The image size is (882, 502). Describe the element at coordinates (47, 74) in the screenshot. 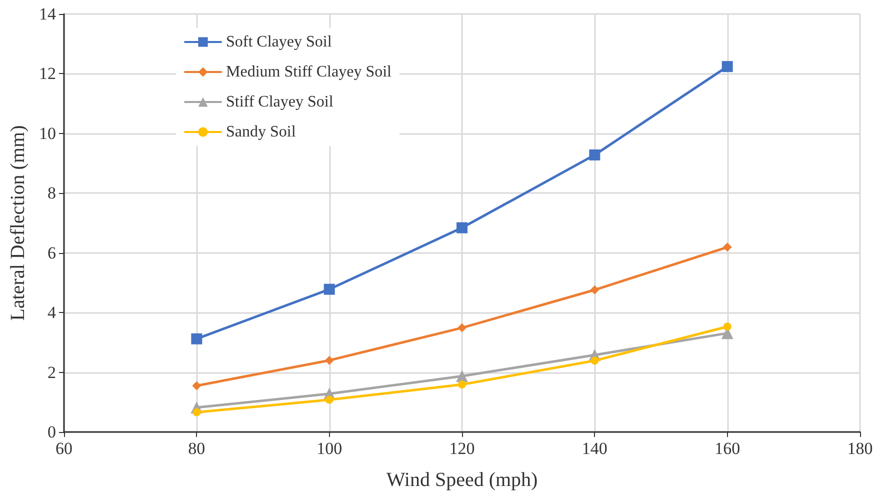

I see `y-tick-label: 12` at that location.